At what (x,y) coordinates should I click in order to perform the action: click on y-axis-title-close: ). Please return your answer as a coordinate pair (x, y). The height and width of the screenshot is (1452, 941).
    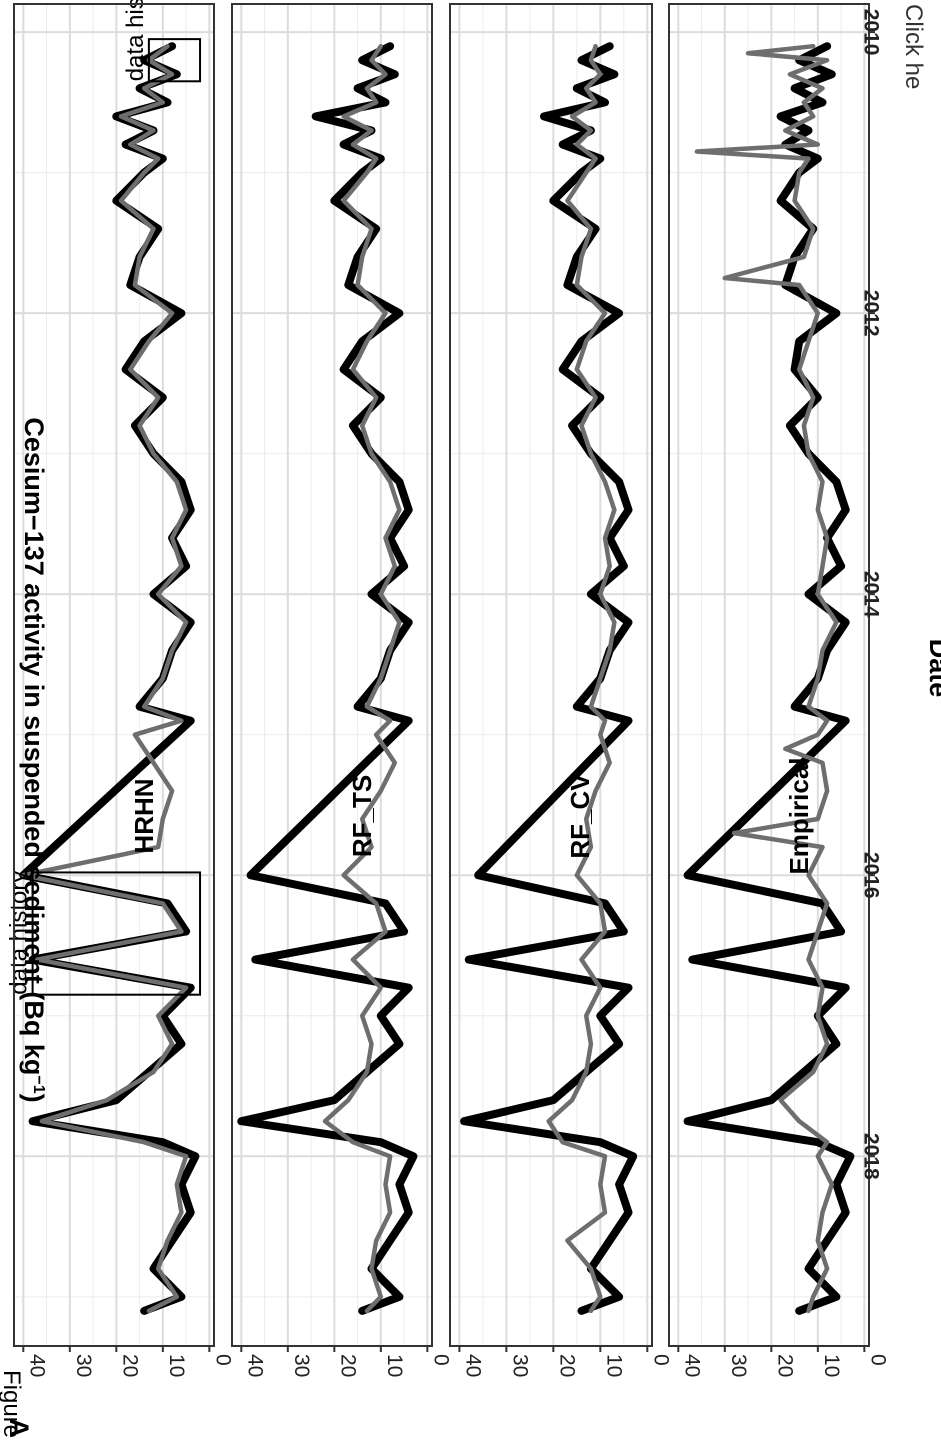
    Looking at the image, I should click on (34, 1098).